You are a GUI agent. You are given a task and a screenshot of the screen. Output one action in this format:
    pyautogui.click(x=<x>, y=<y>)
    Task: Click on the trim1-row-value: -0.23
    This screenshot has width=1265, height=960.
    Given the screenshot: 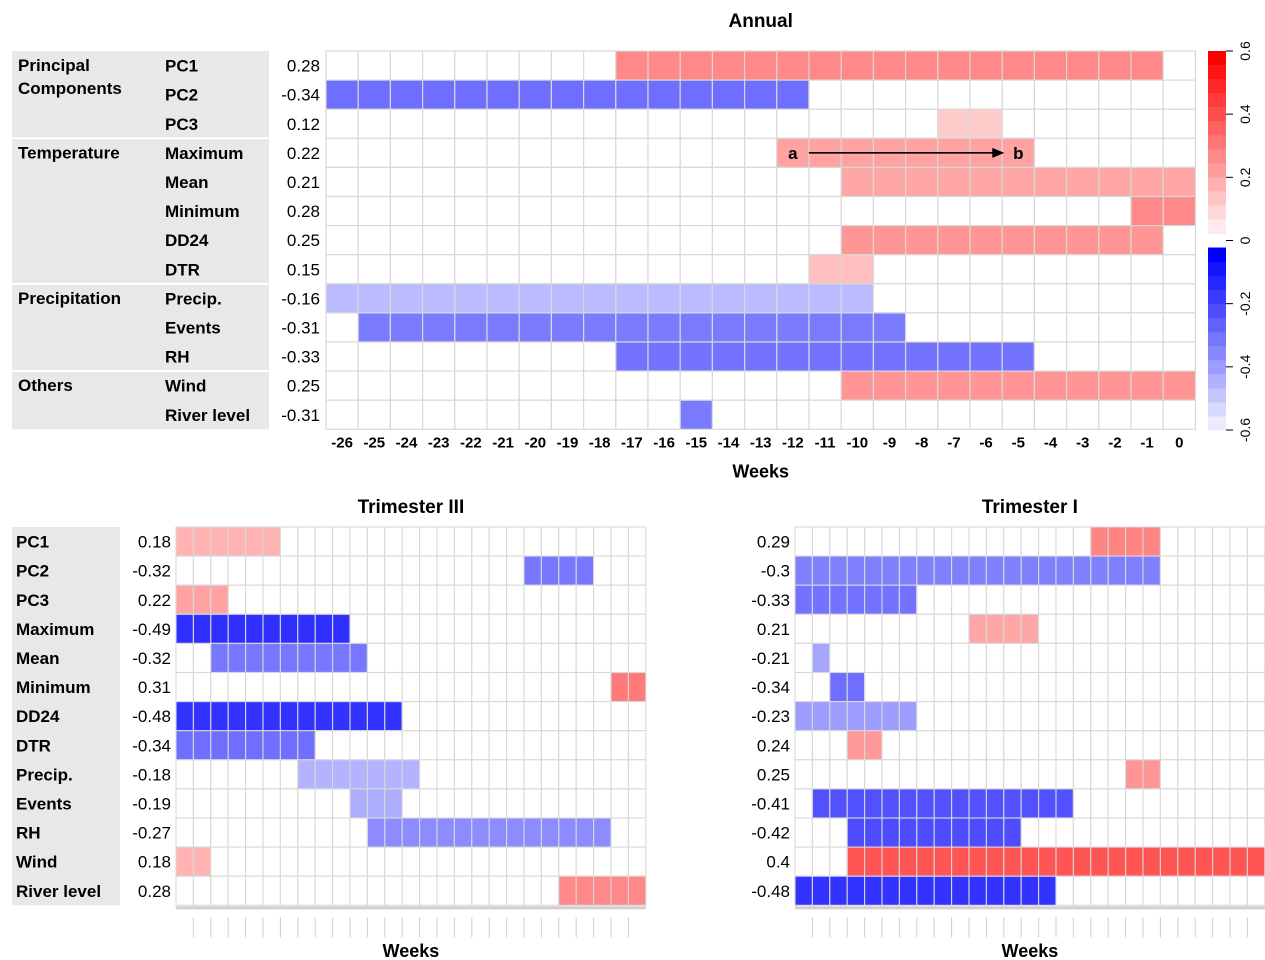 What is the action you would take?
    pyautogui.click(x=770, y=716)
    